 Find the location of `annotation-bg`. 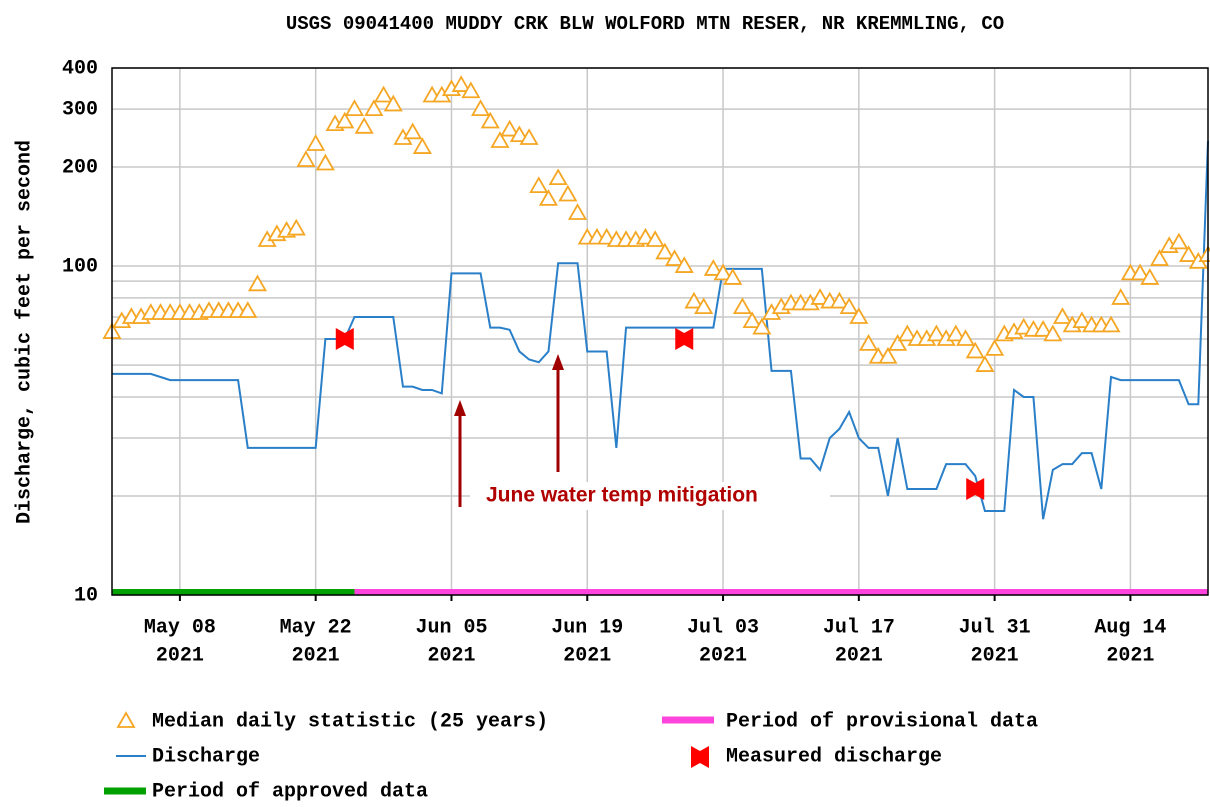

annotation-bg is located at coordinates (650, 496).